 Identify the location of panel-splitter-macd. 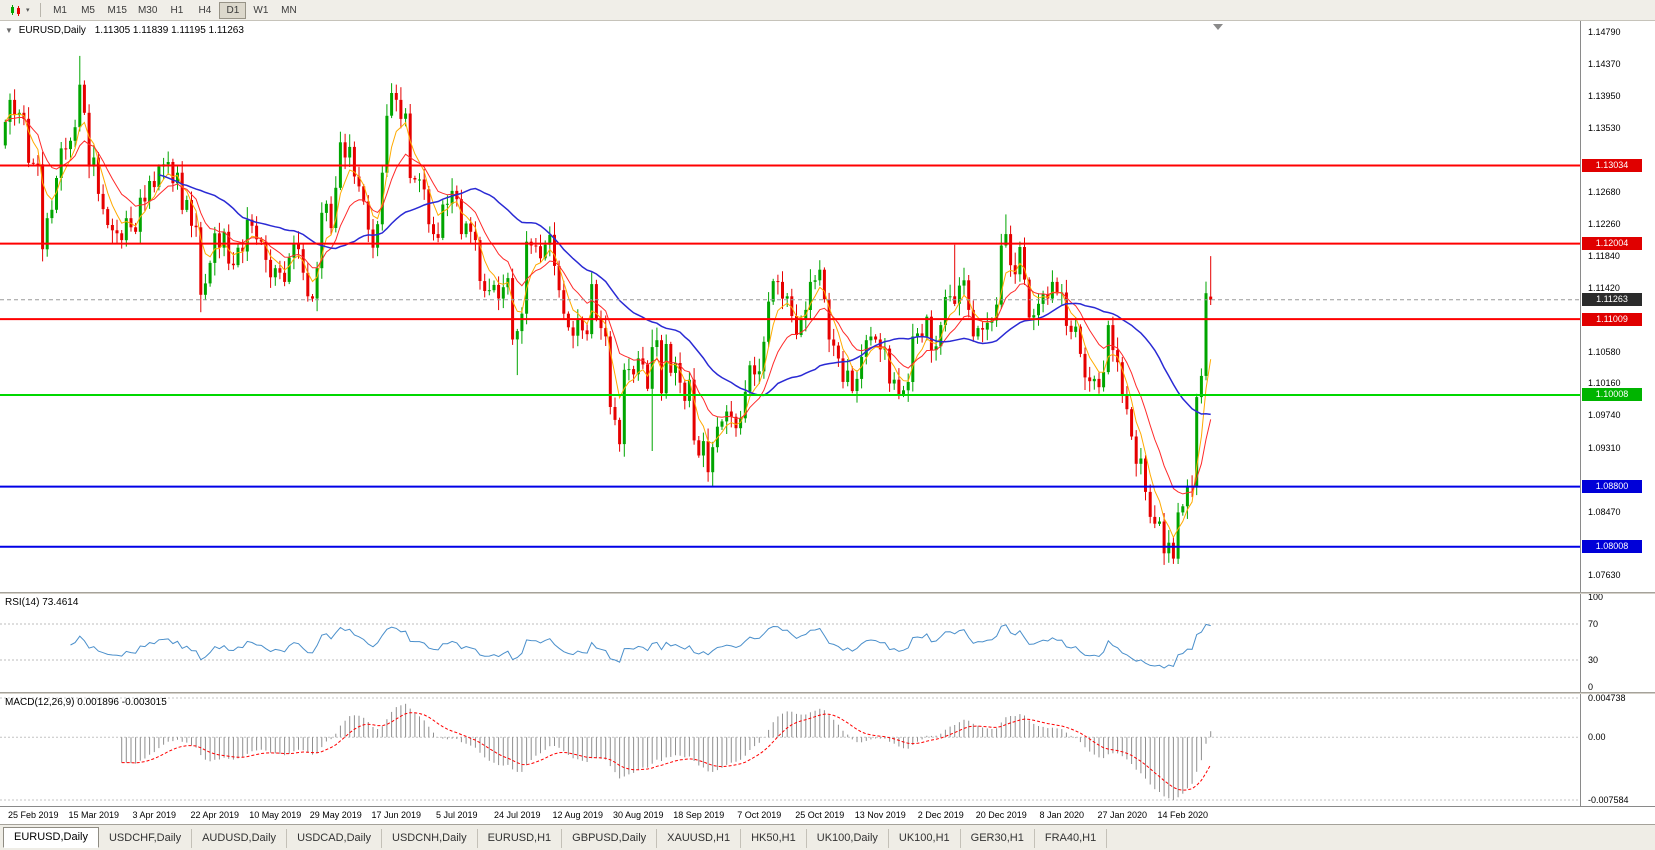
(827, 693).